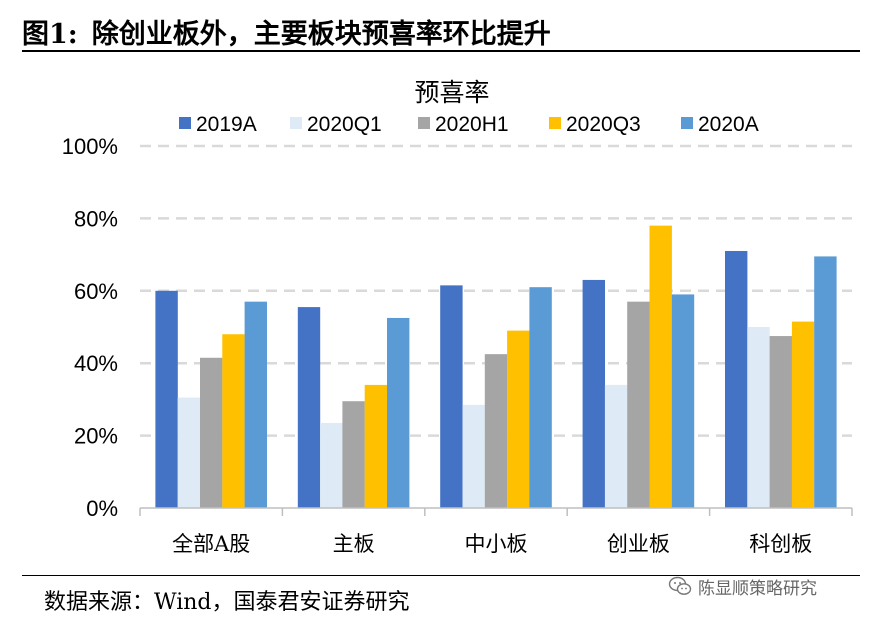 The image size is (875, 624). Describe the element at coordinates (424, 123) in the screenshot. I see `legend-swatch-2020H1` at that location.